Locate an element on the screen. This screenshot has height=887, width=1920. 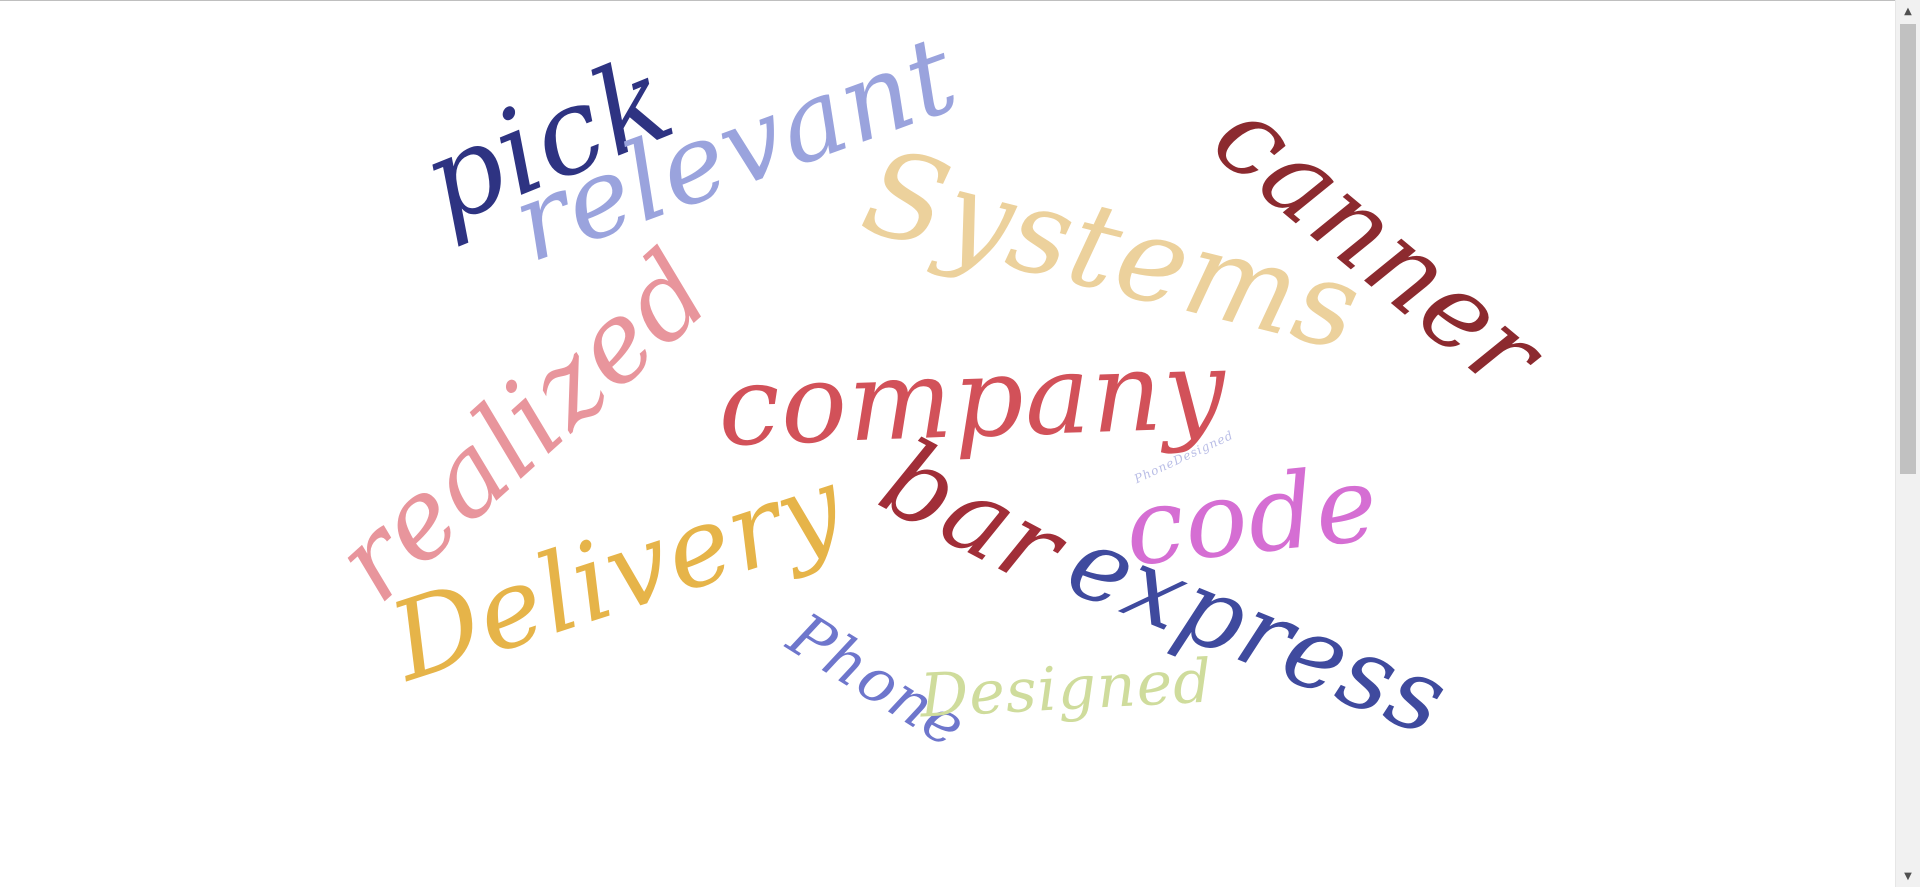
vertical-scrollbar: ▲ ▼ is located at coordinates (1907, 443).